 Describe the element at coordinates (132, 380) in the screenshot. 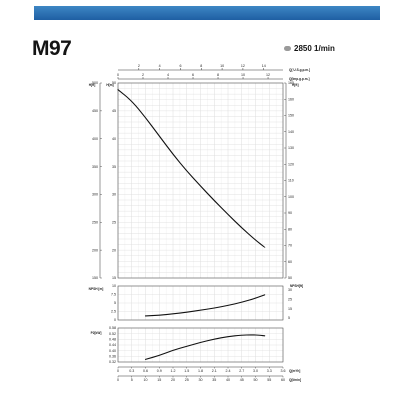

I see `bottom-axis-2-tick-label: 5` at that location.